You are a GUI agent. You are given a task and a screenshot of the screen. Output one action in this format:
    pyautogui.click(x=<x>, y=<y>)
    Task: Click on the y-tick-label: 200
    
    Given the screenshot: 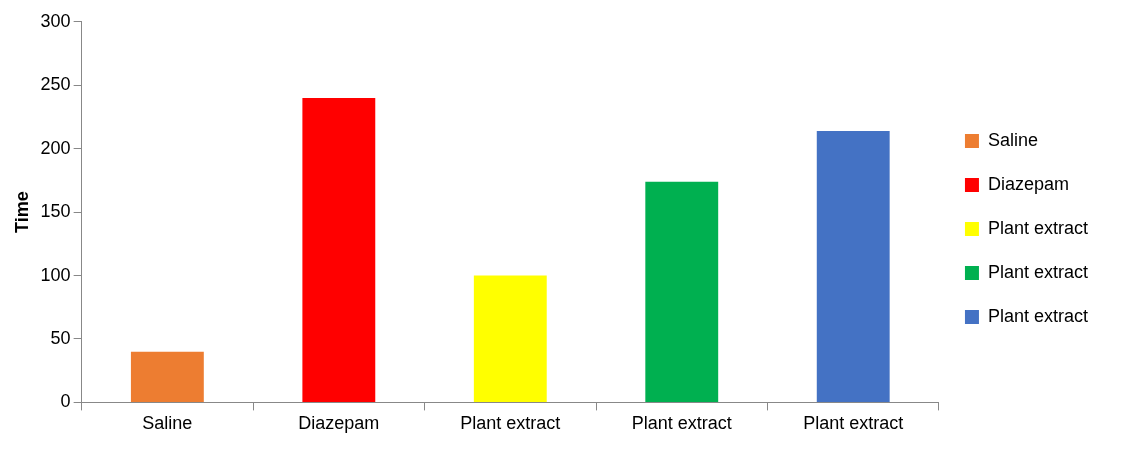 What is the action you would take?
    pyautogui.click(x=55, y=147)
    